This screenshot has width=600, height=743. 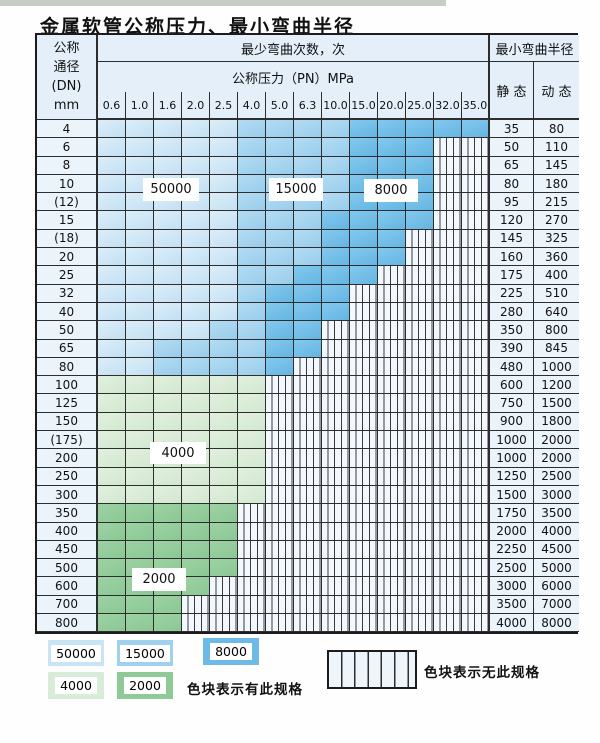 What do you see at coordinates (67, 239) in the screenshot?
I see `dn-cell: (18)` at bounding box center [67, 239].